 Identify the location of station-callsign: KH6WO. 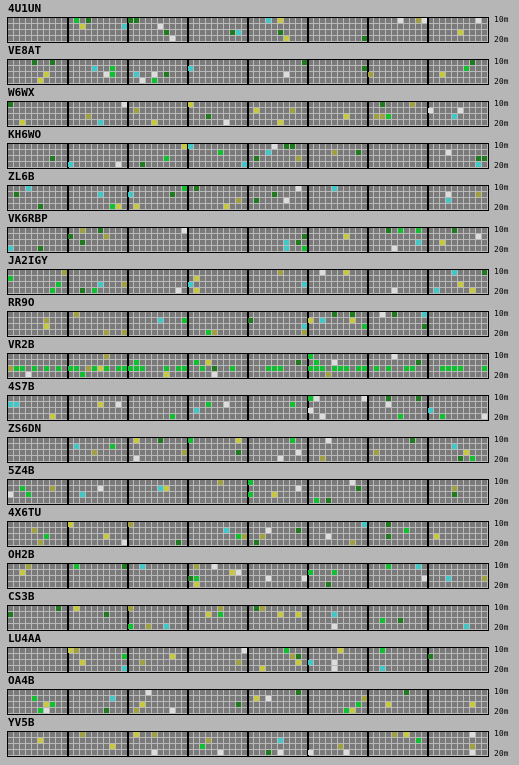
(25, 134).